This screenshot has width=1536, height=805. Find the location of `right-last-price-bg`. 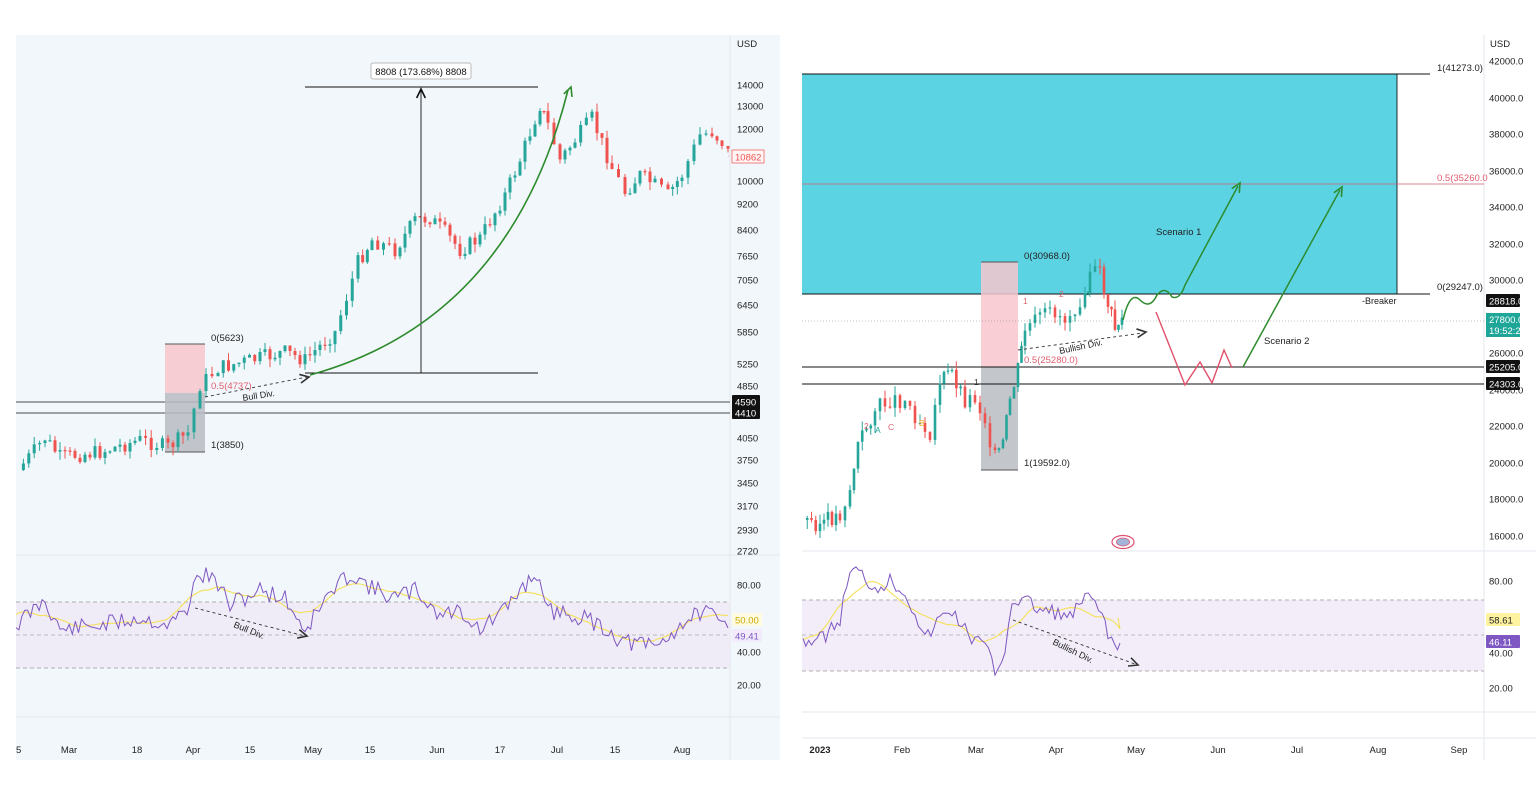

right-last-price-bg is located at coordinates (1503, 325).